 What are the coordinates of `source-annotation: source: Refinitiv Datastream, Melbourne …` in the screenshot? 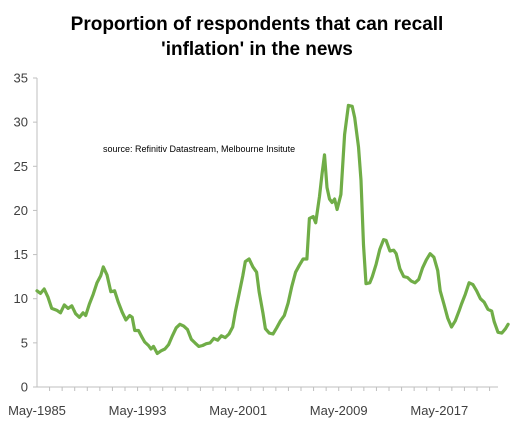 It's located at (199, 149).